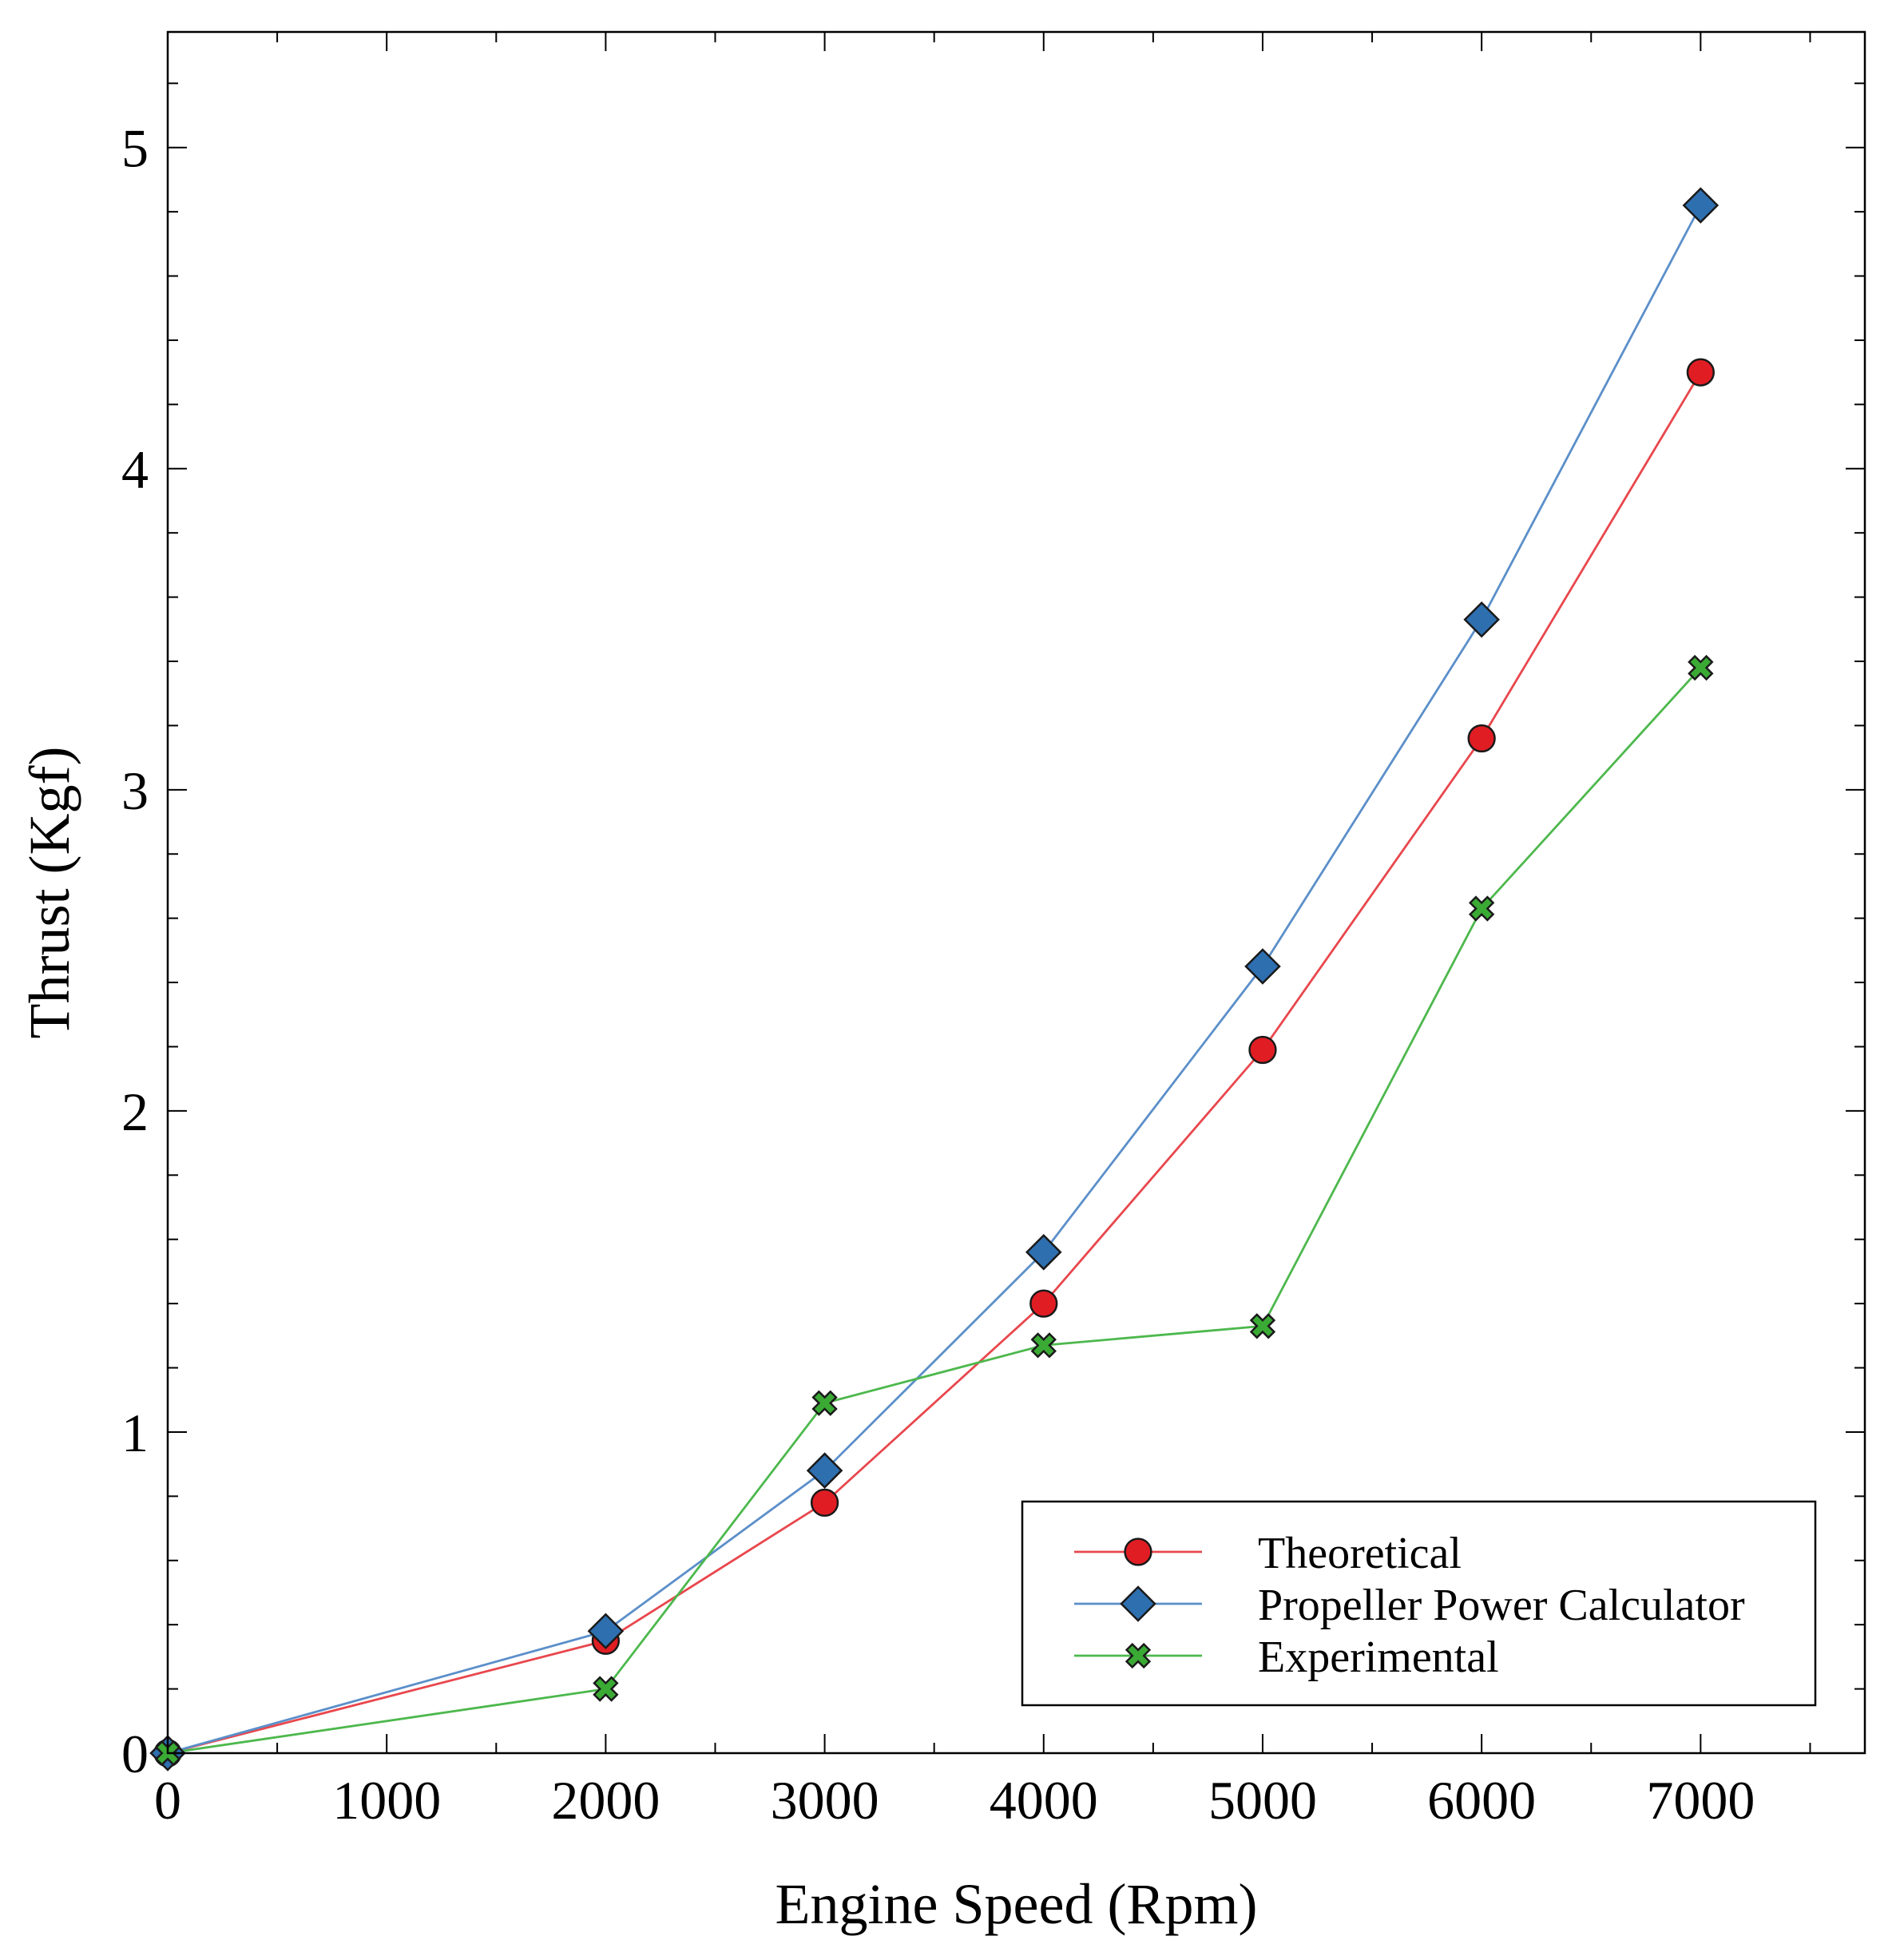  Describe the element at coordinates (135, 790) in the screenshot. I see `y-tick-label: 3` at that location.